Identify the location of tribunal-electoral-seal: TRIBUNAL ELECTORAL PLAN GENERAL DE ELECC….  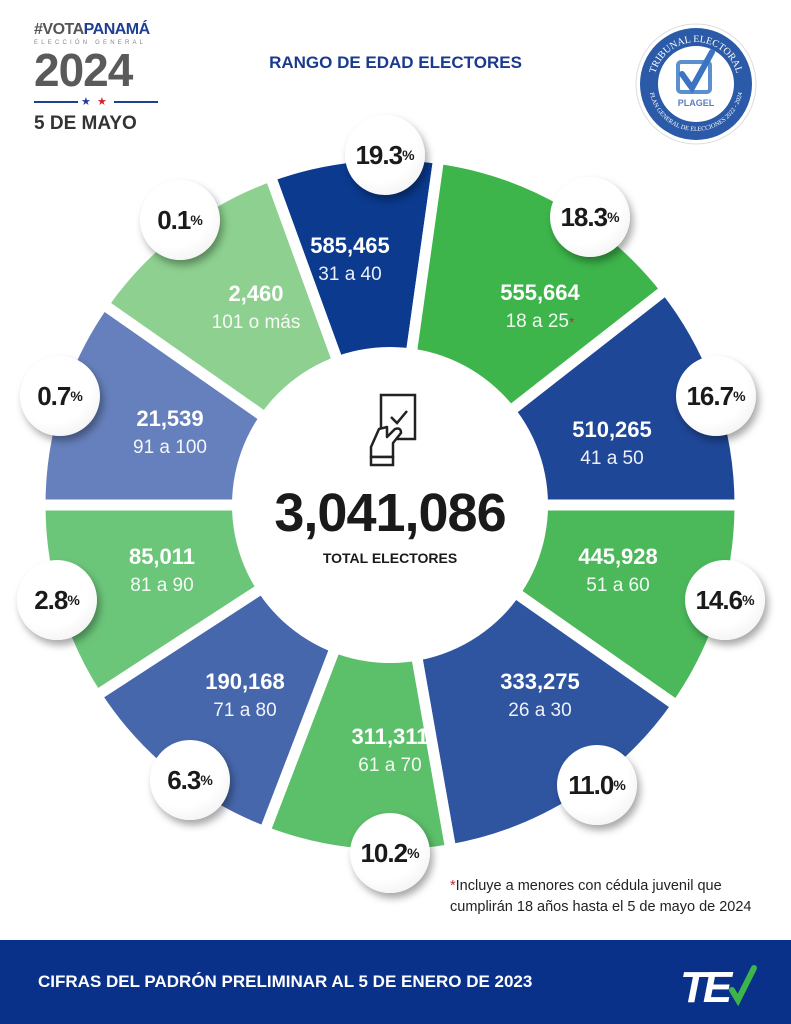
(696, 84).